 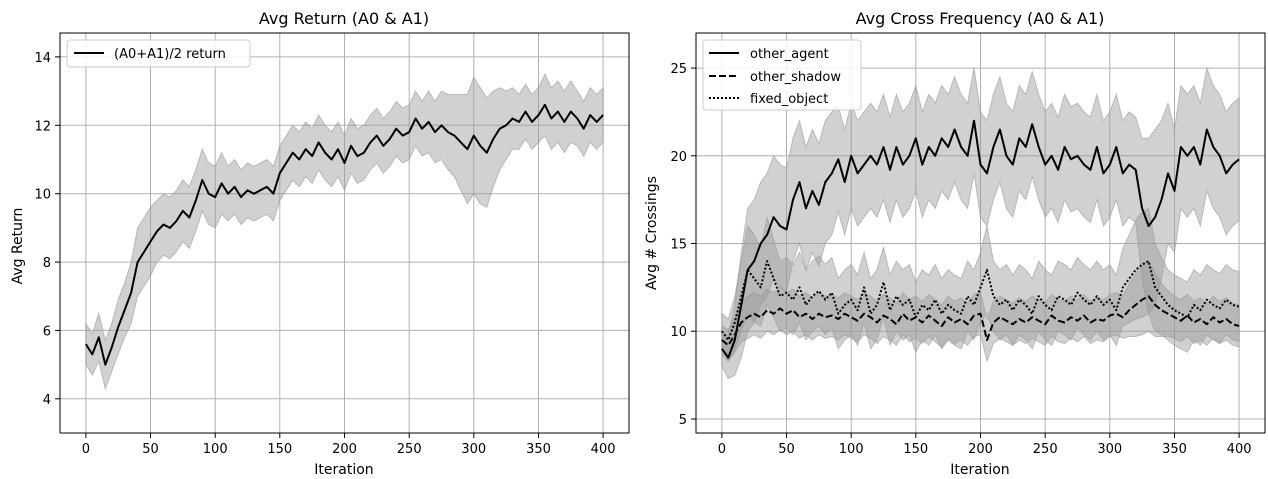 I want to click on y-tick-label: 25, so click(x=678, y=69).